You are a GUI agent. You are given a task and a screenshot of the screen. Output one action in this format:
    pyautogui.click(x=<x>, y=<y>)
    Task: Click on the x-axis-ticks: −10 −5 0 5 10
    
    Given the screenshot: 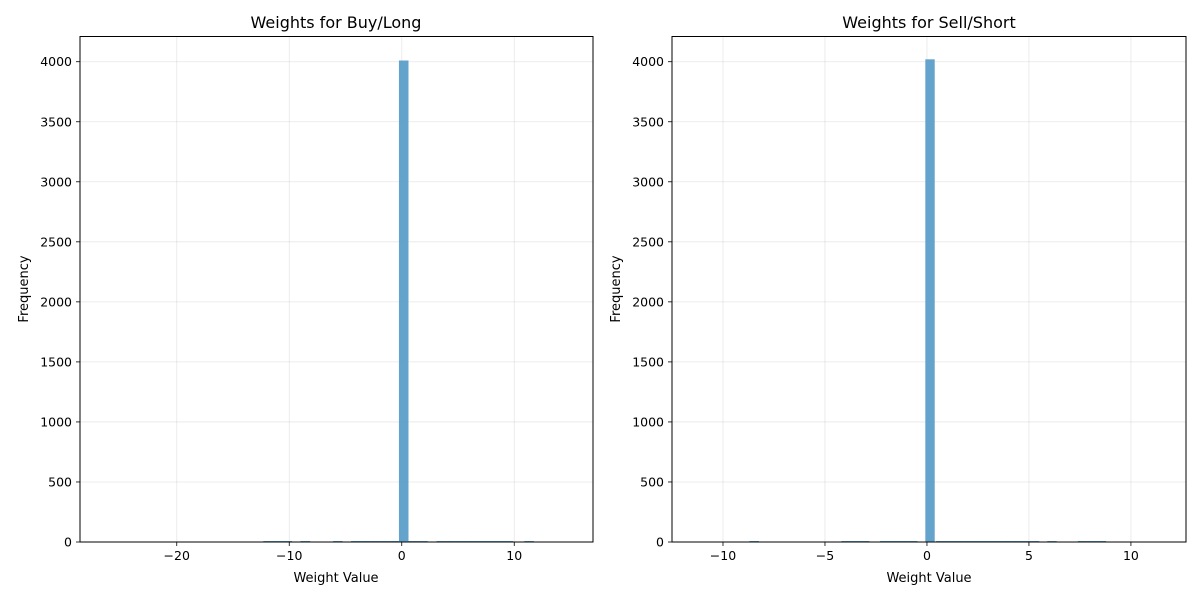 What is the action you would take?
    pyautogui.click(x=924, y=552)
    